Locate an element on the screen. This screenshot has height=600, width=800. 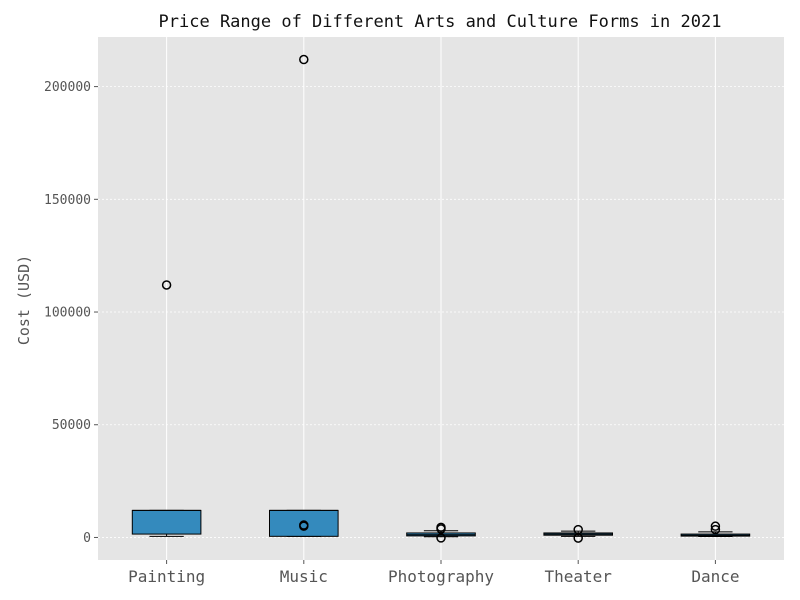
box-photography is located at coordinates (441, 532).